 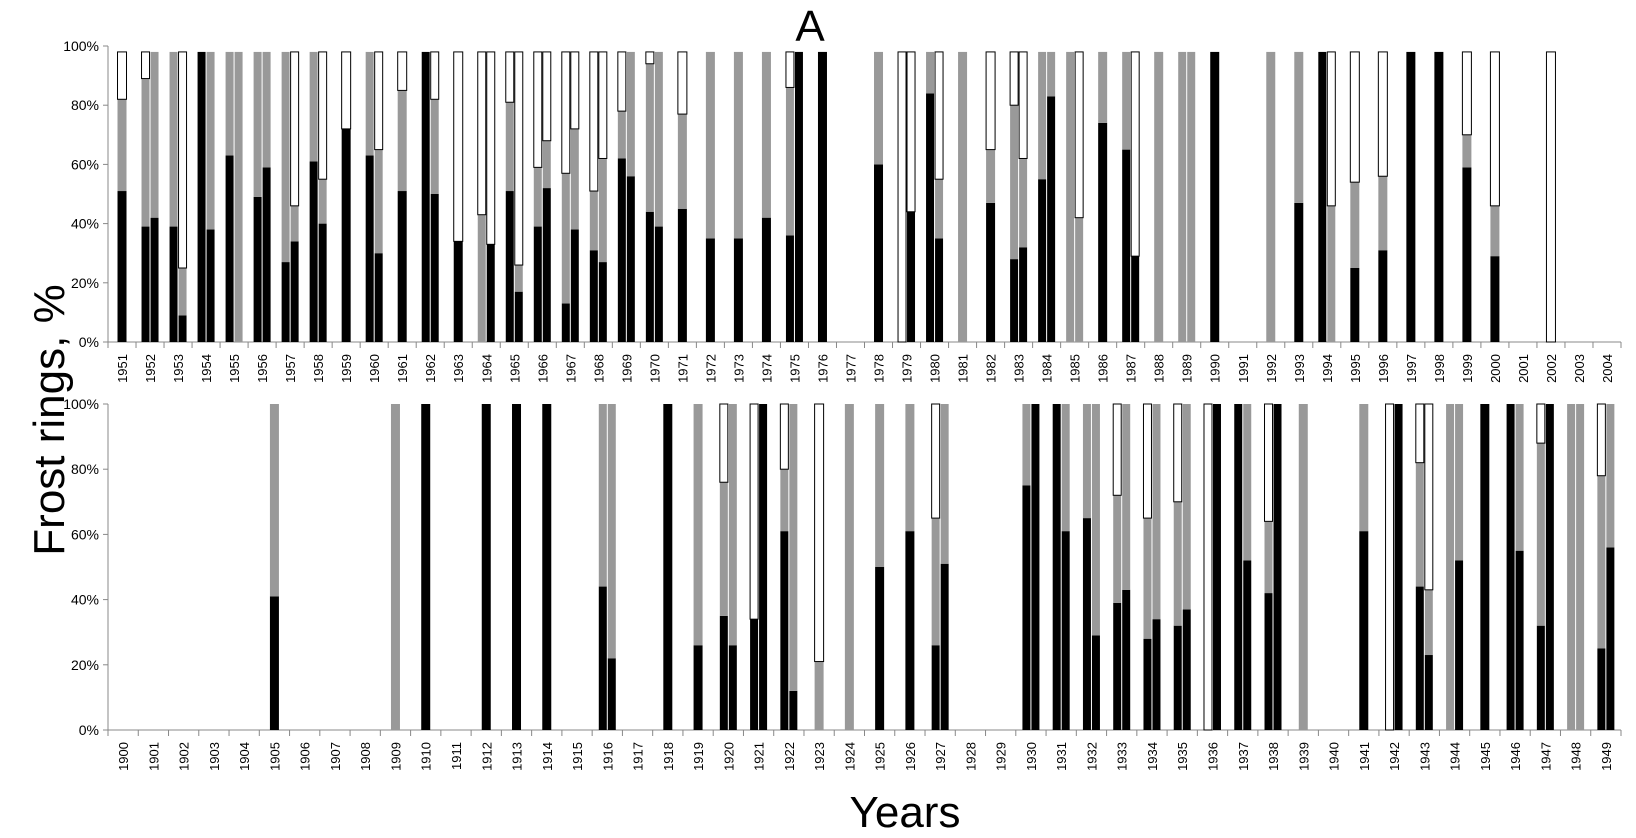 What do you see at coordinates (738, 290) in the screenshot?
I see `bar-black-1973` at bounding box center [738, 290].